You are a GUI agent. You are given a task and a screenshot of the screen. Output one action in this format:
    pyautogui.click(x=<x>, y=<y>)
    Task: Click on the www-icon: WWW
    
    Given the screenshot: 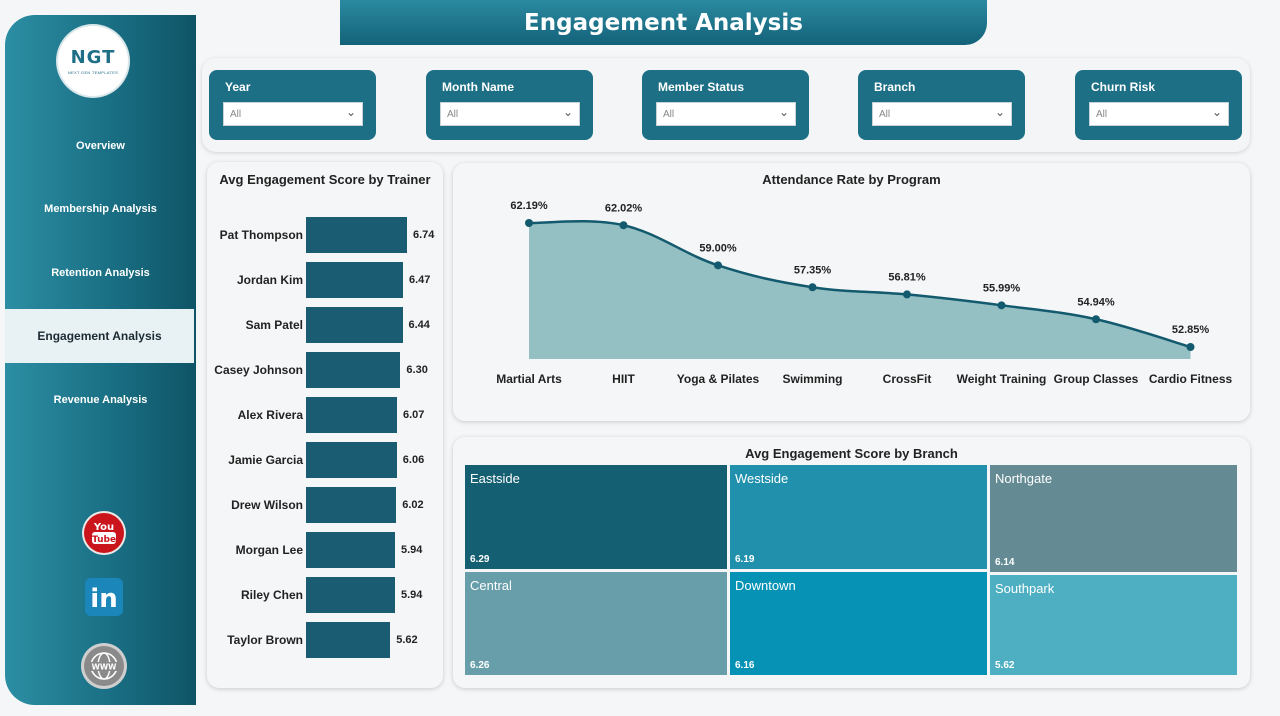 What is the action you would take?
    pyautogui.click(x=104, y=666)
    